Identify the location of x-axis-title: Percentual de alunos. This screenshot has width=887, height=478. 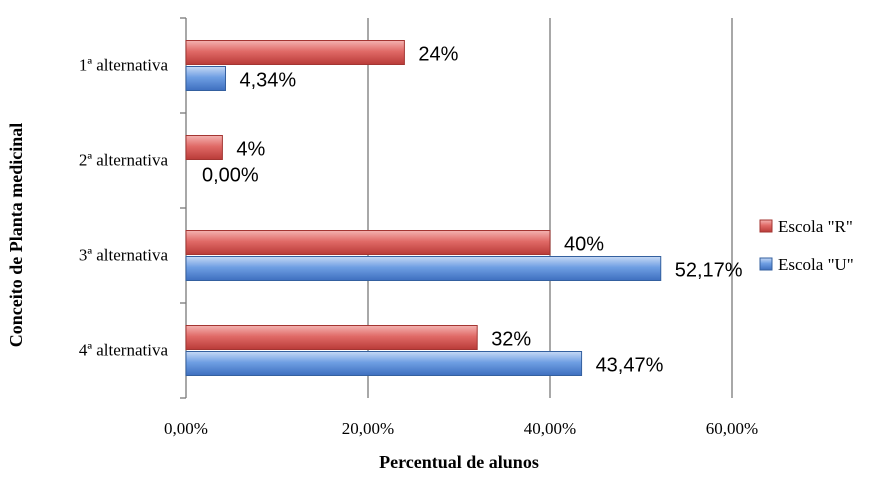
(459, 462).